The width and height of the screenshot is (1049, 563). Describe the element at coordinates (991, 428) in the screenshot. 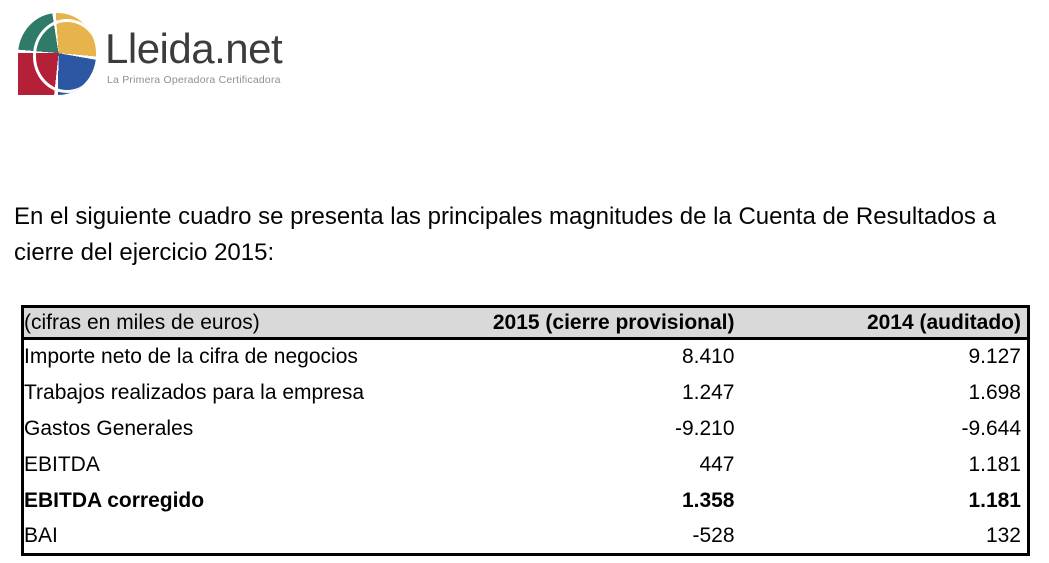

I see `value-2014: -9.644` at that location.